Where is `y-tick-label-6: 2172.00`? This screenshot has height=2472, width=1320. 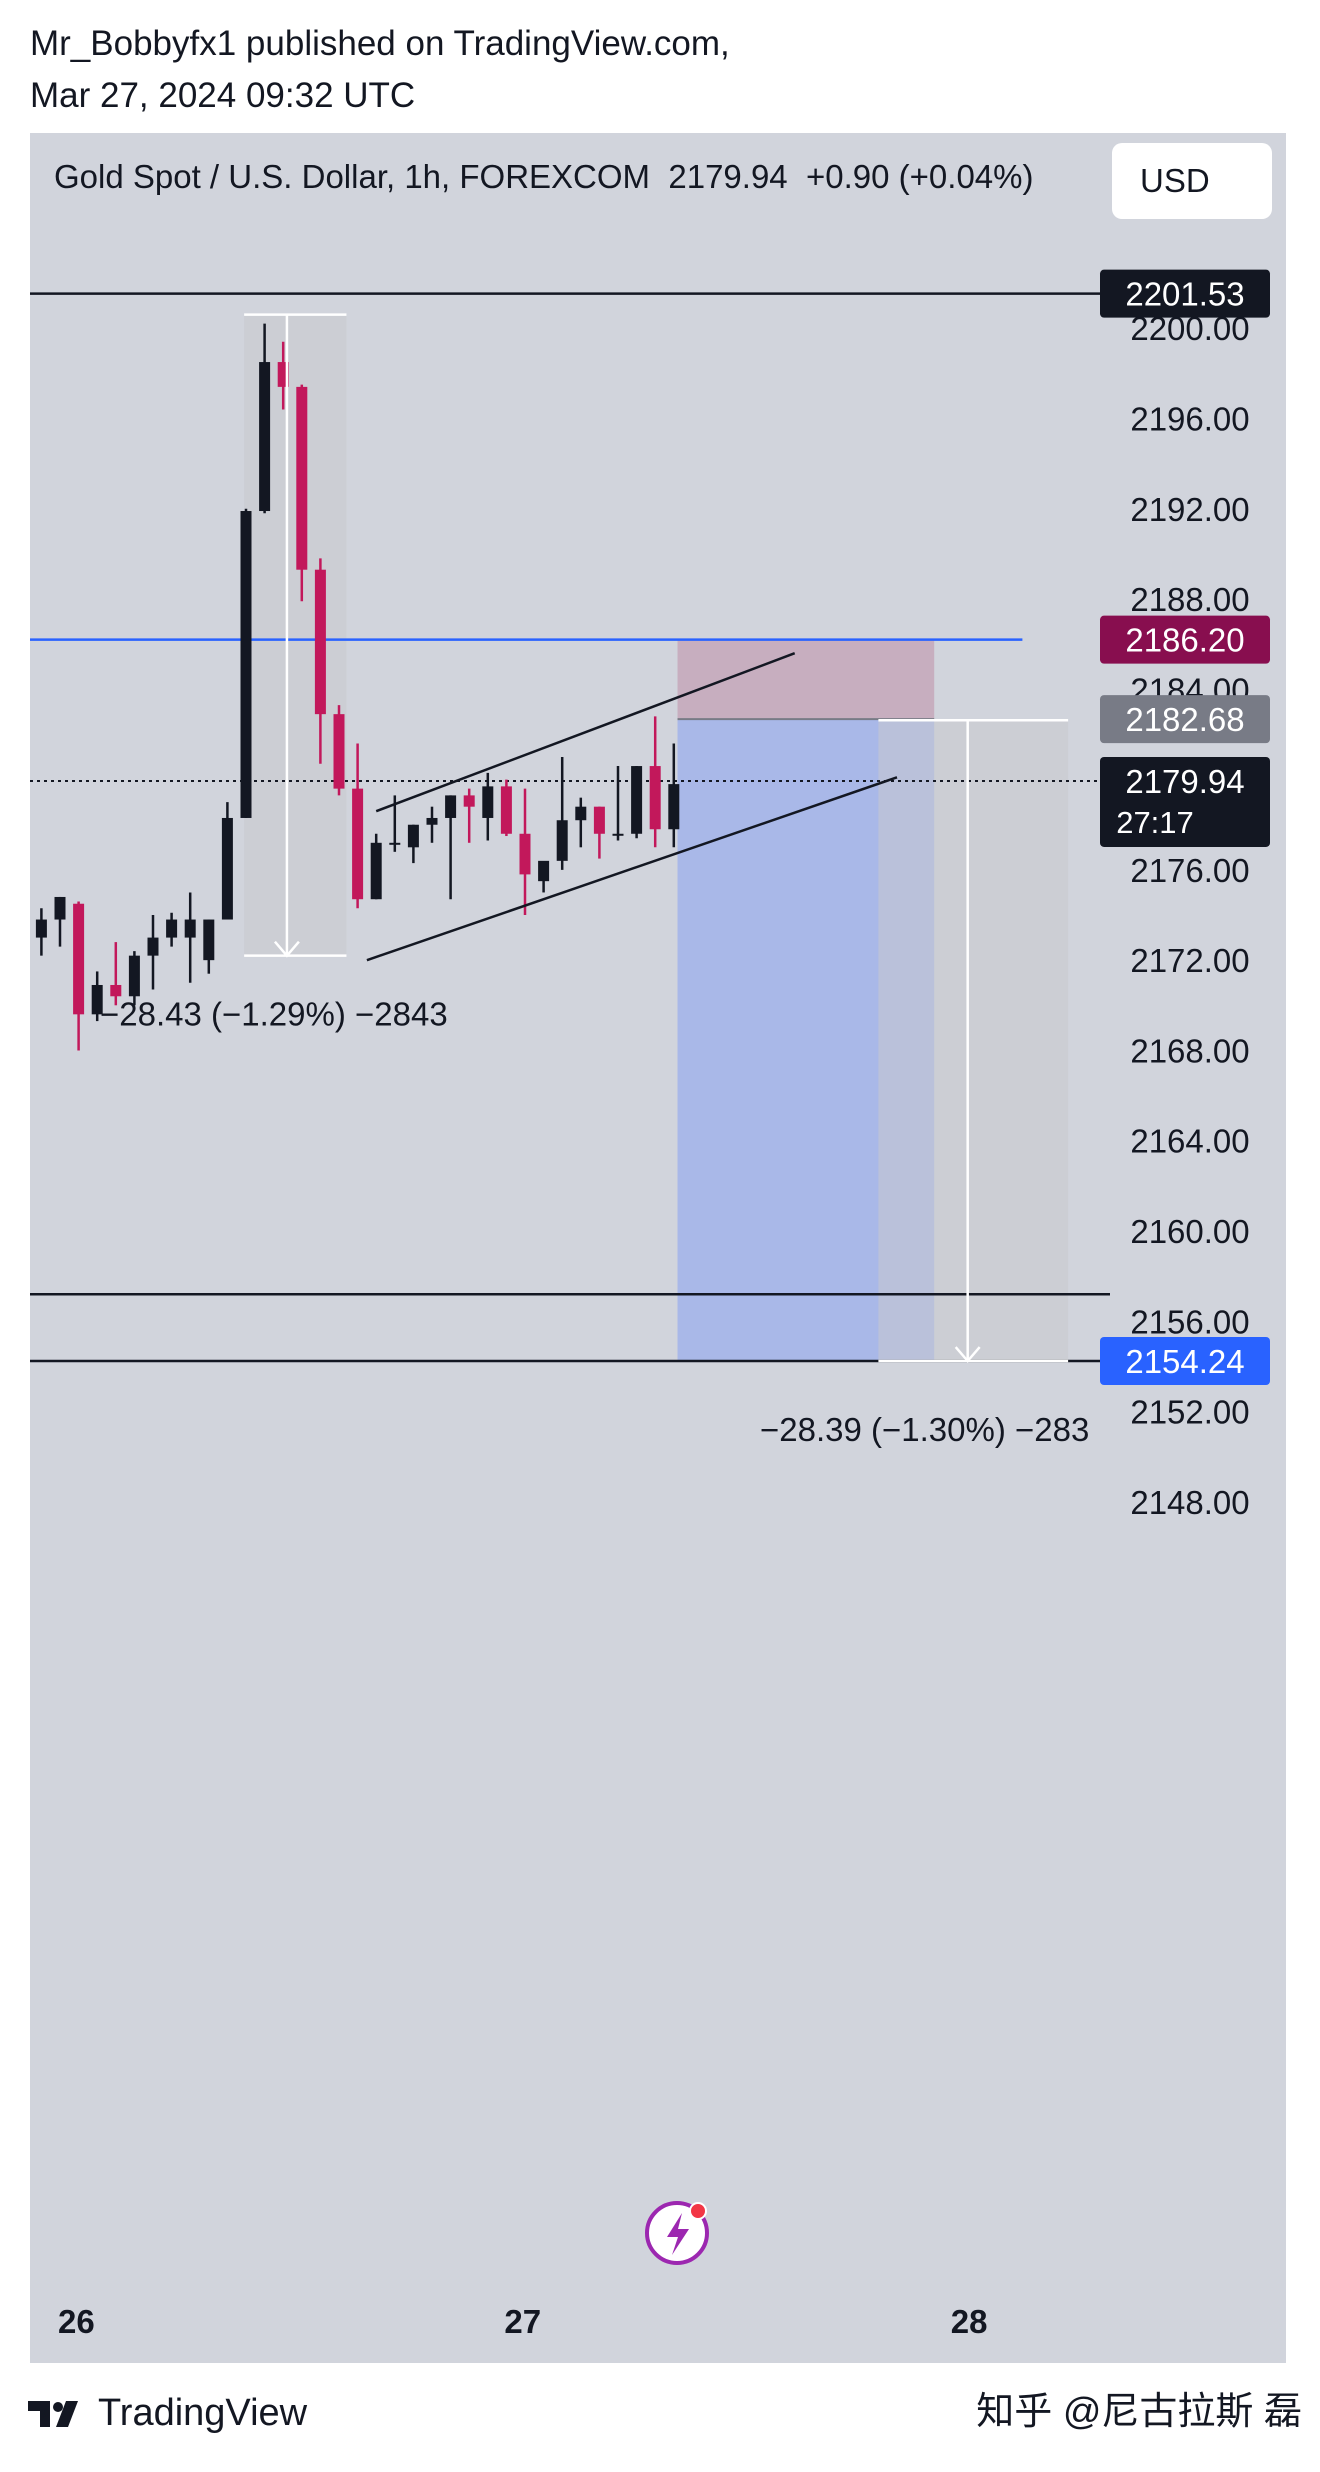 y-tick-label-6: 2172.00 is located at coordinates (1189, 960).